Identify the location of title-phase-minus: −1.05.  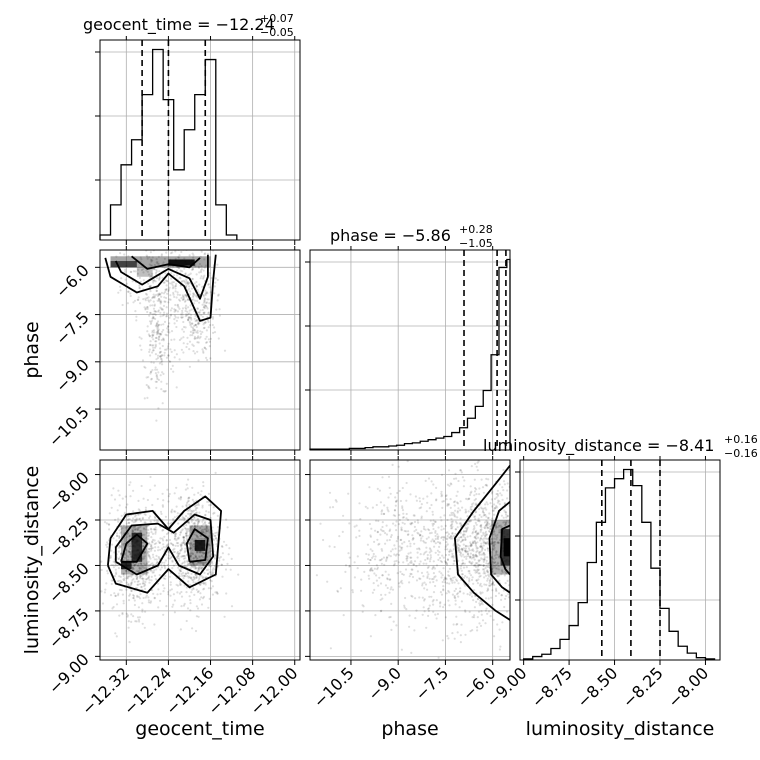
(476, 243).